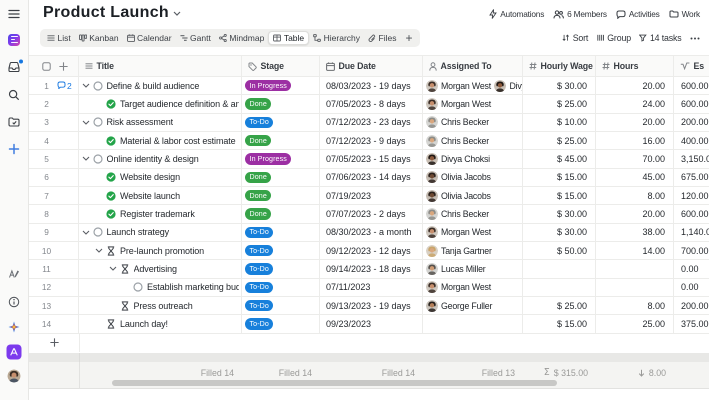 The image size is (709, 400). I want to click on hours-cell: 14.00, so click(635, 251).